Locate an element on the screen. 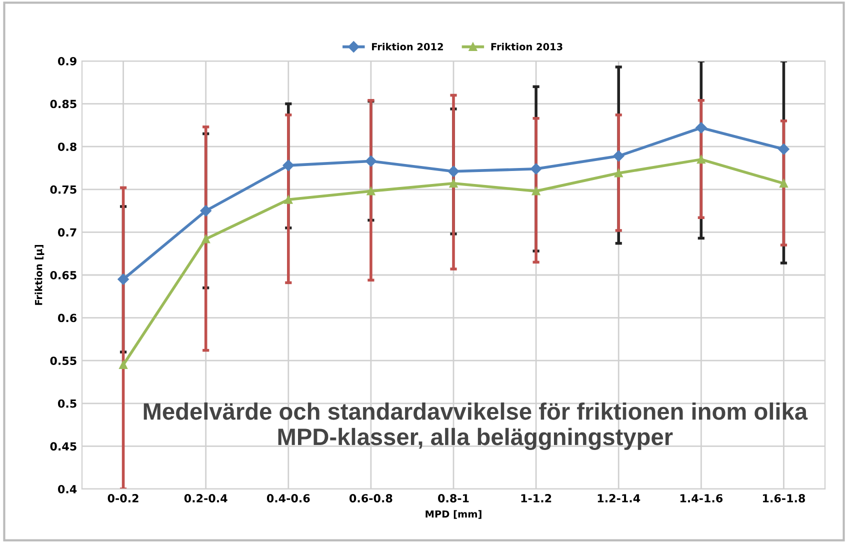 The image size is (848, 543). y-tick-label: 0.7 is located at coordinates (67, 232).